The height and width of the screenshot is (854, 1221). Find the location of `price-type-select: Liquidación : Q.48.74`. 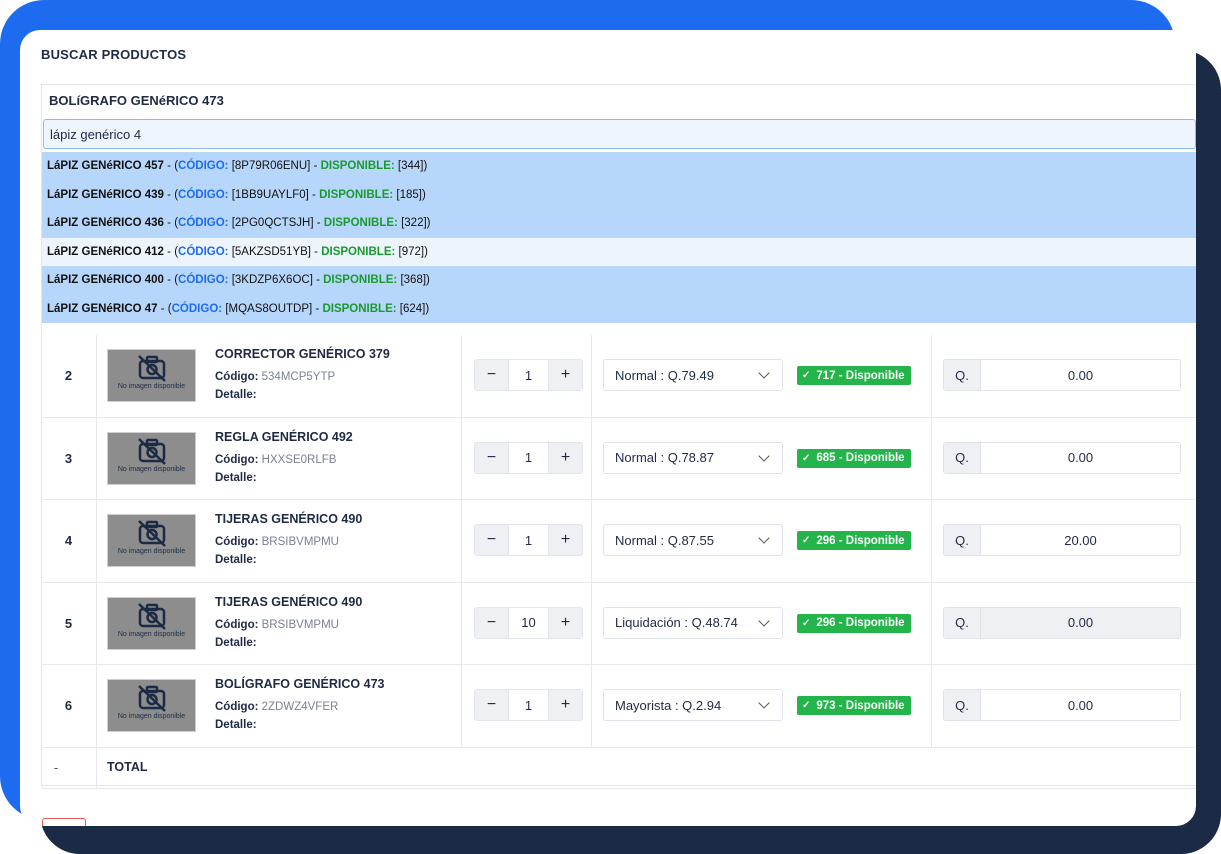

price-type-select: Liquidación : Q.48.74 is located at coordinates (693, 622).